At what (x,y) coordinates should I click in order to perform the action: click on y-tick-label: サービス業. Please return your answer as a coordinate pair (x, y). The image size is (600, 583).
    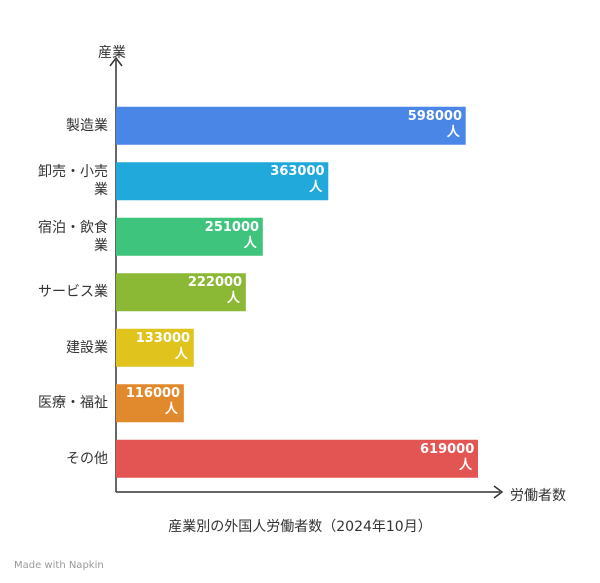
    Looking at the image, I should click on (73, 292).